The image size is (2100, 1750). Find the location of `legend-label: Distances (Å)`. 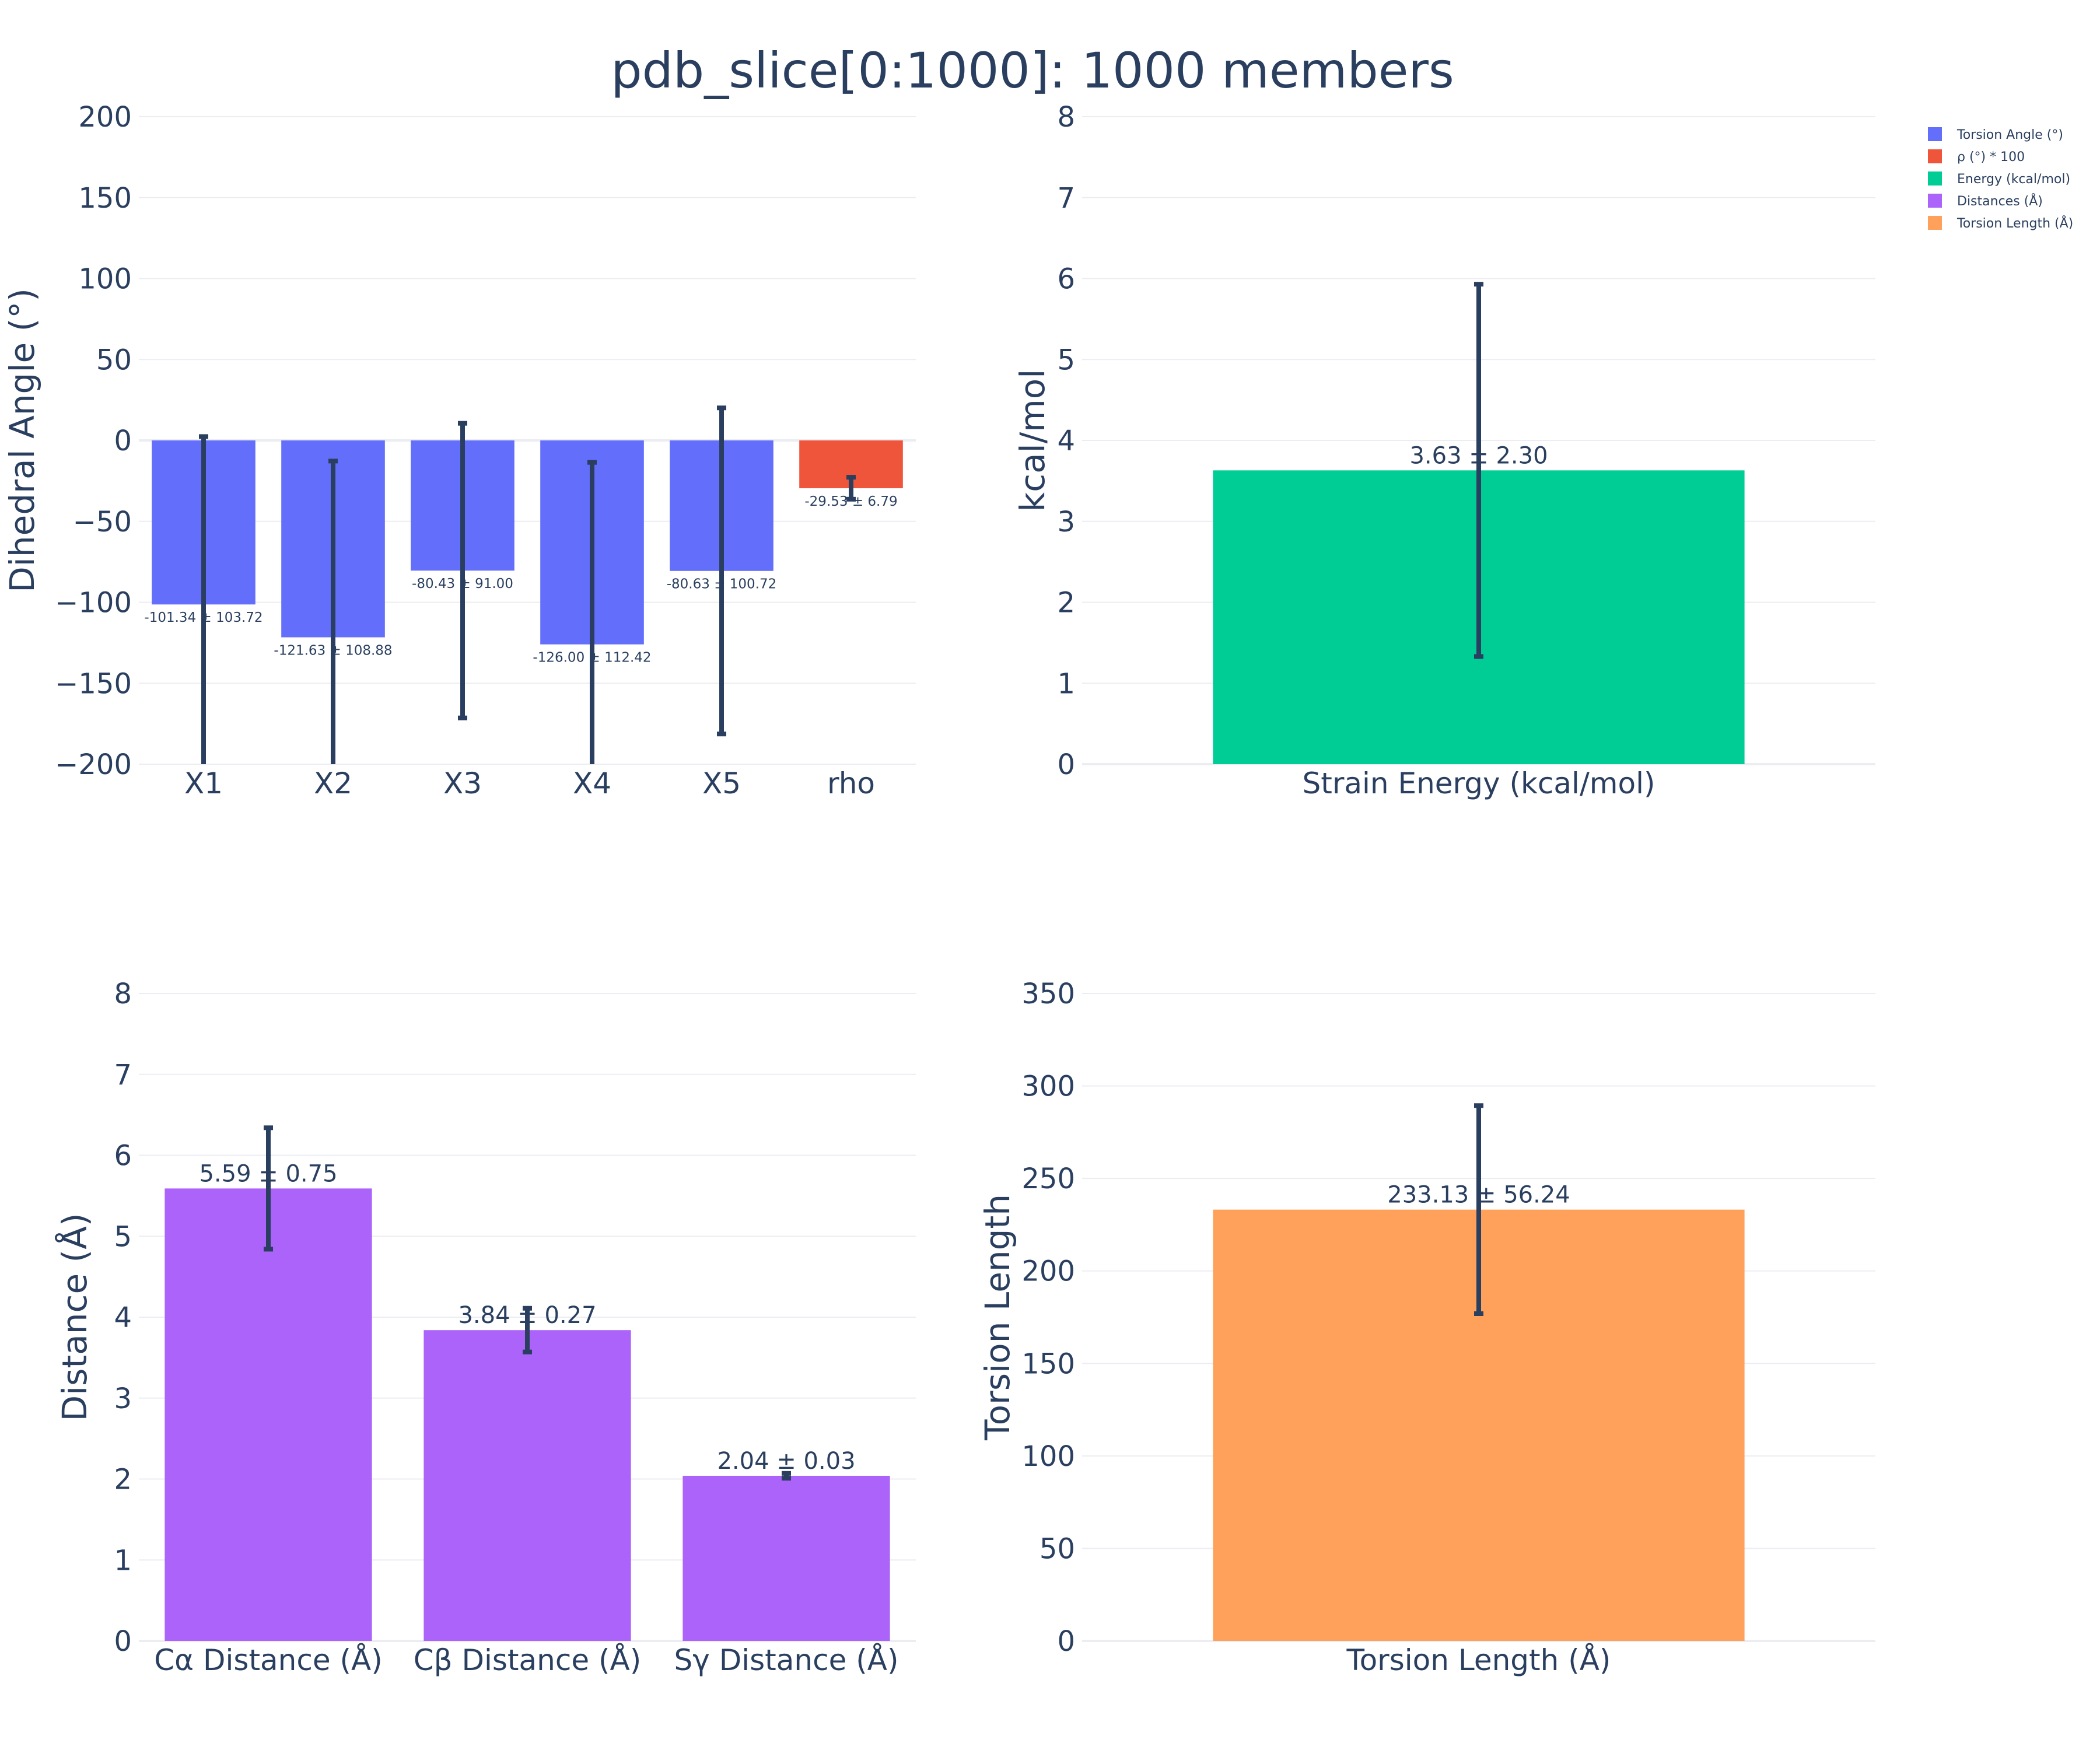

legend-label: Distances (Å) is located at coordinates (2000, 201).